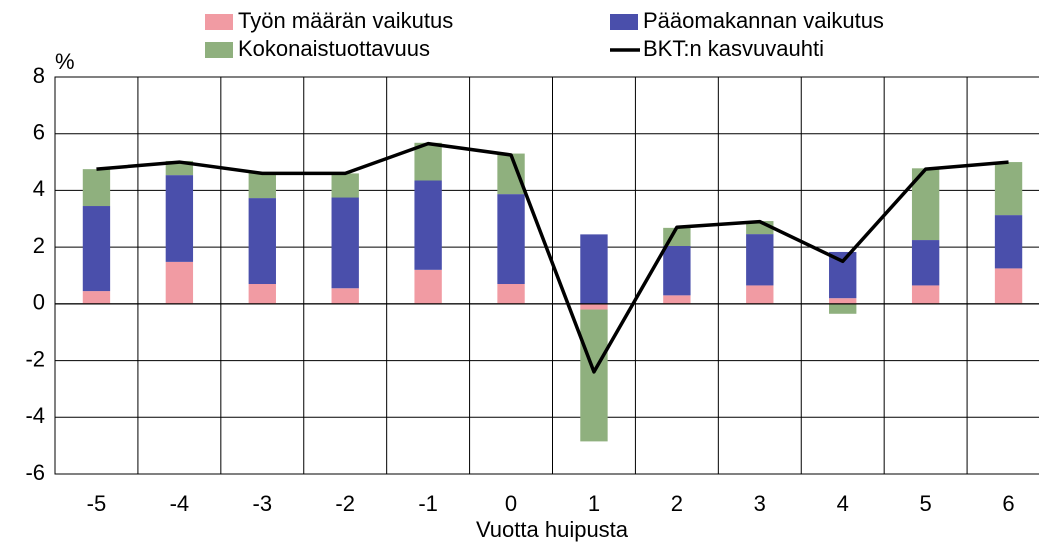  What do you see at coordinates (760, 503) in the screenshot?
I see `x-tick-label: 3` at bounding box center [760, 503].